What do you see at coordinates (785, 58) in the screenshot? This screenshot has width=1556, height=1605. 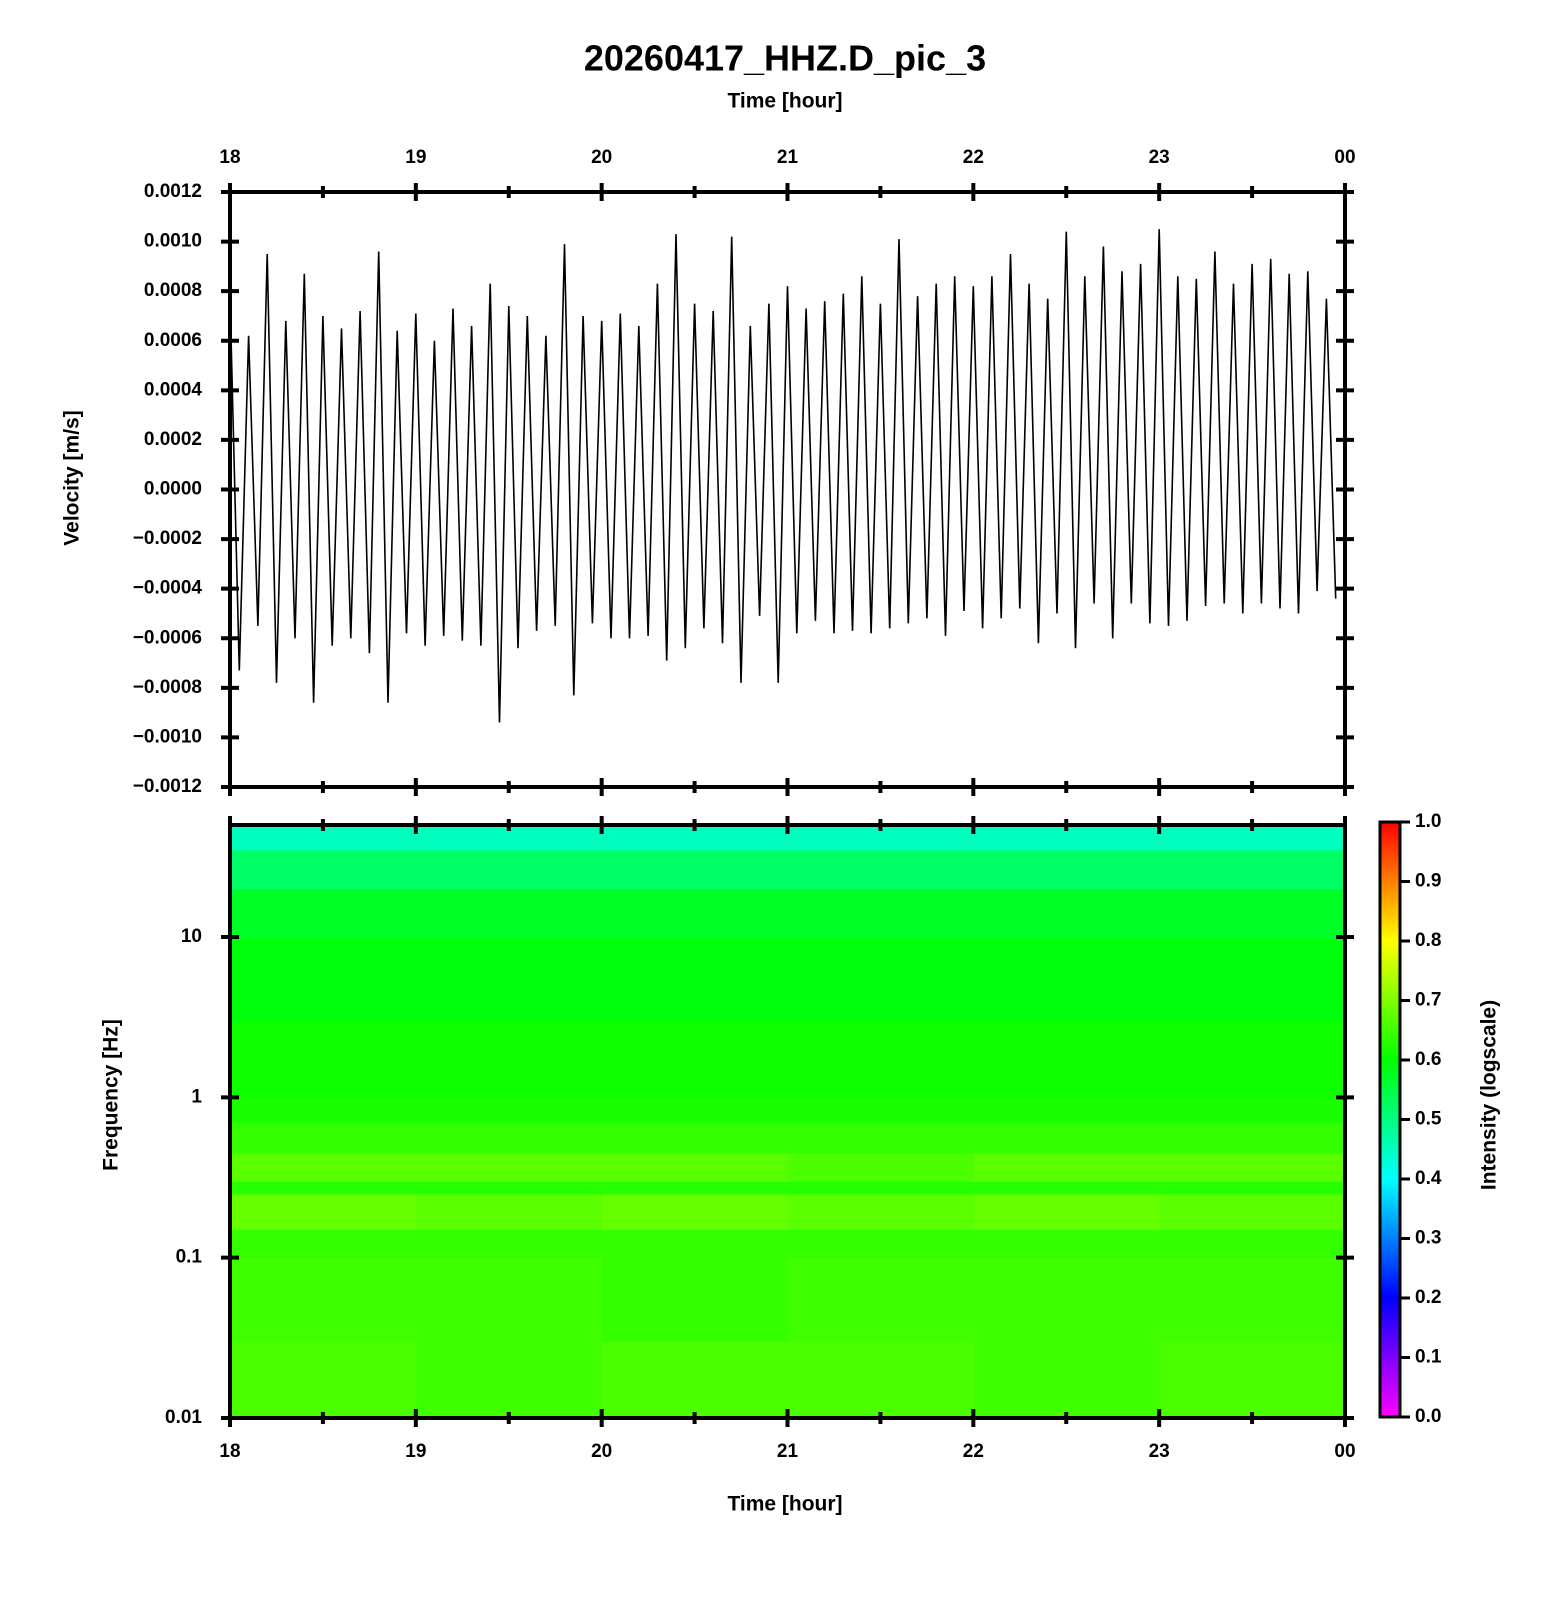 I see `chart-title: 20260417_HHZ.D_pic_3` at bounding box center [785, 58].